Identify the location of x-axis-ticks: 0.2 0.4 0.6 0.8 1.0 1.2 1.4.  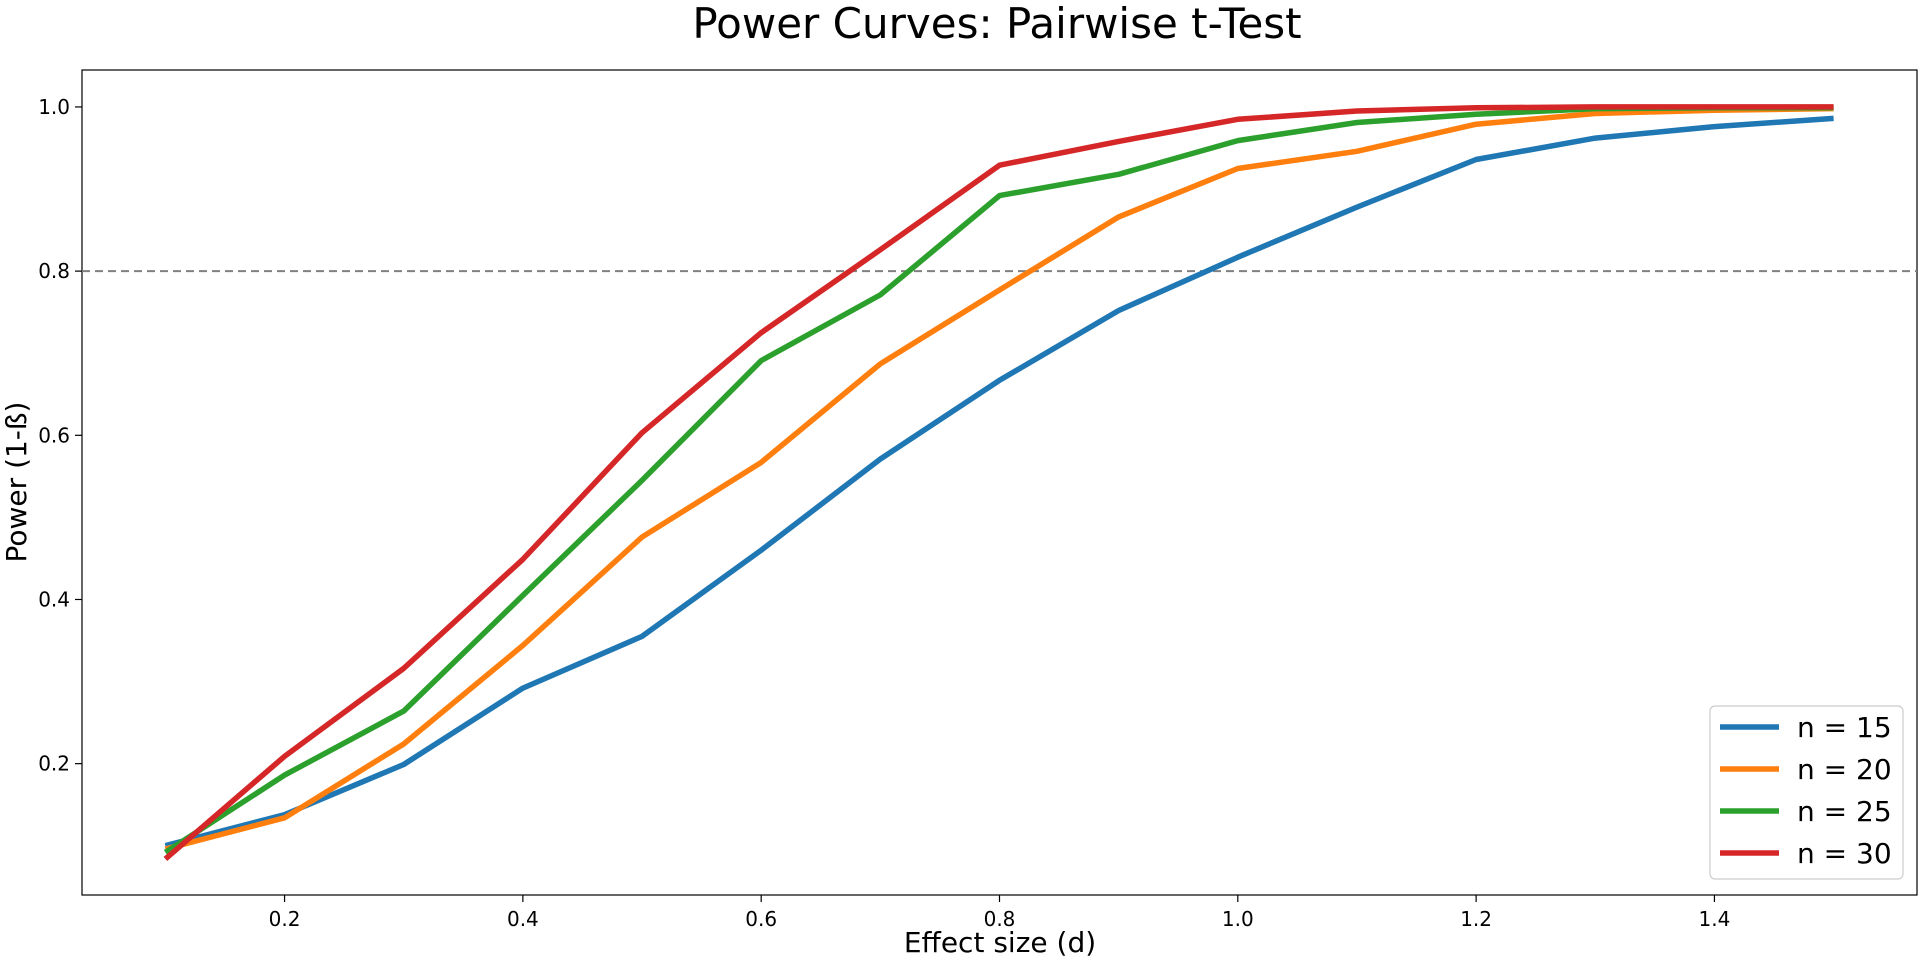
(1000, 913).